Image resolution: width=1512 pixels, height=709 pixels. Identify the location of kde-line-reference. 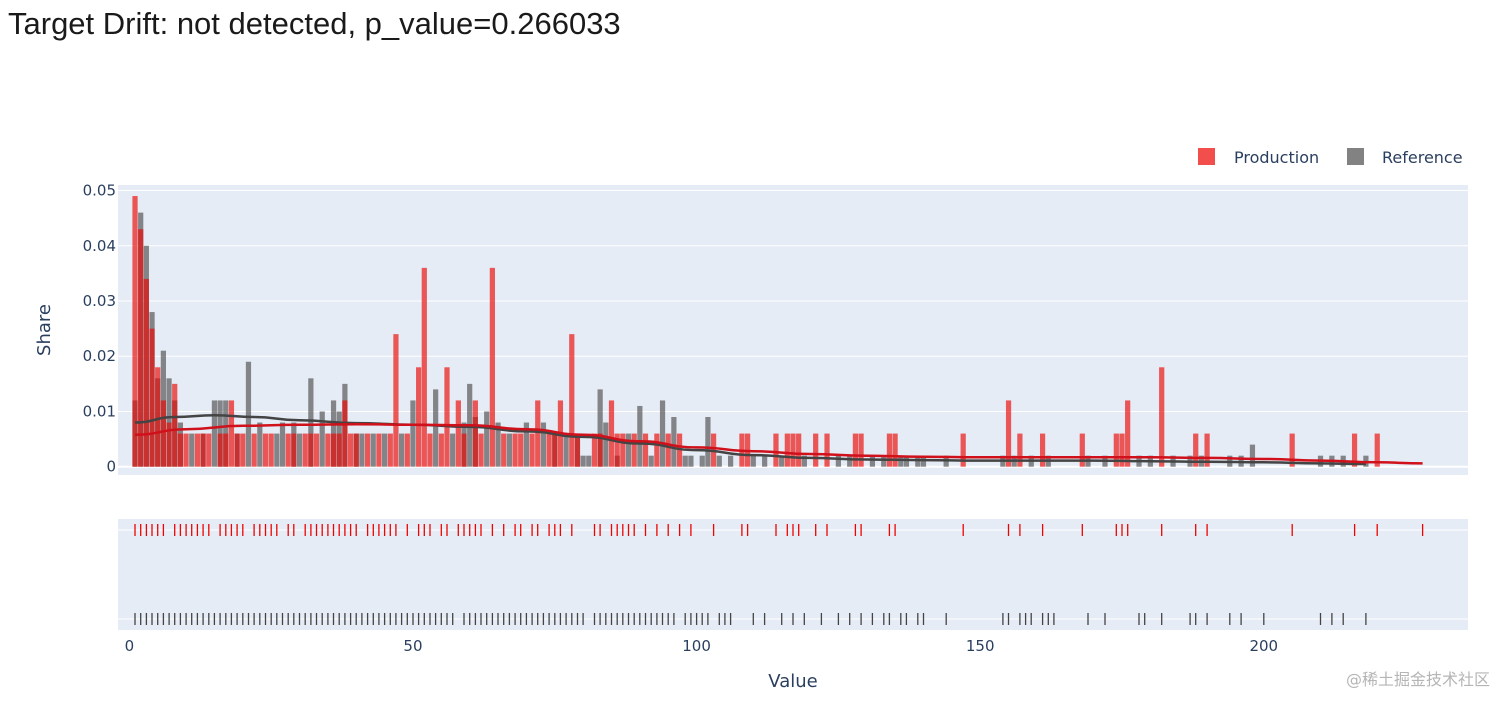
(750, 440).